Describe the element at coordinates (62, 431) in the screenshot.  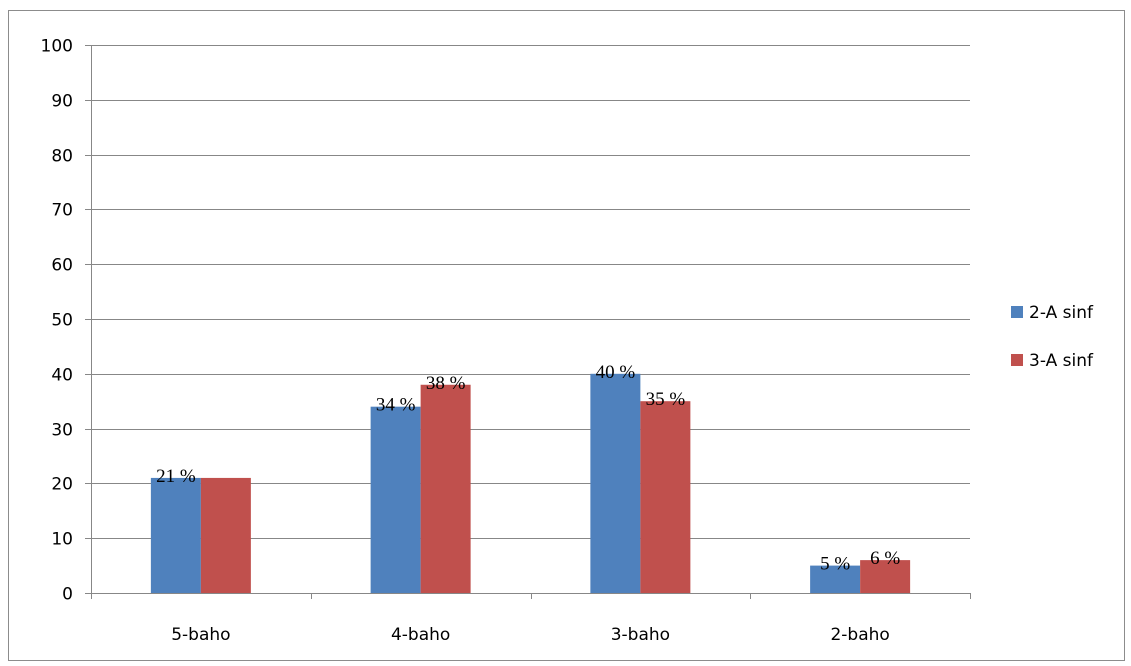
I see `y-tick-label: 30` at that location.